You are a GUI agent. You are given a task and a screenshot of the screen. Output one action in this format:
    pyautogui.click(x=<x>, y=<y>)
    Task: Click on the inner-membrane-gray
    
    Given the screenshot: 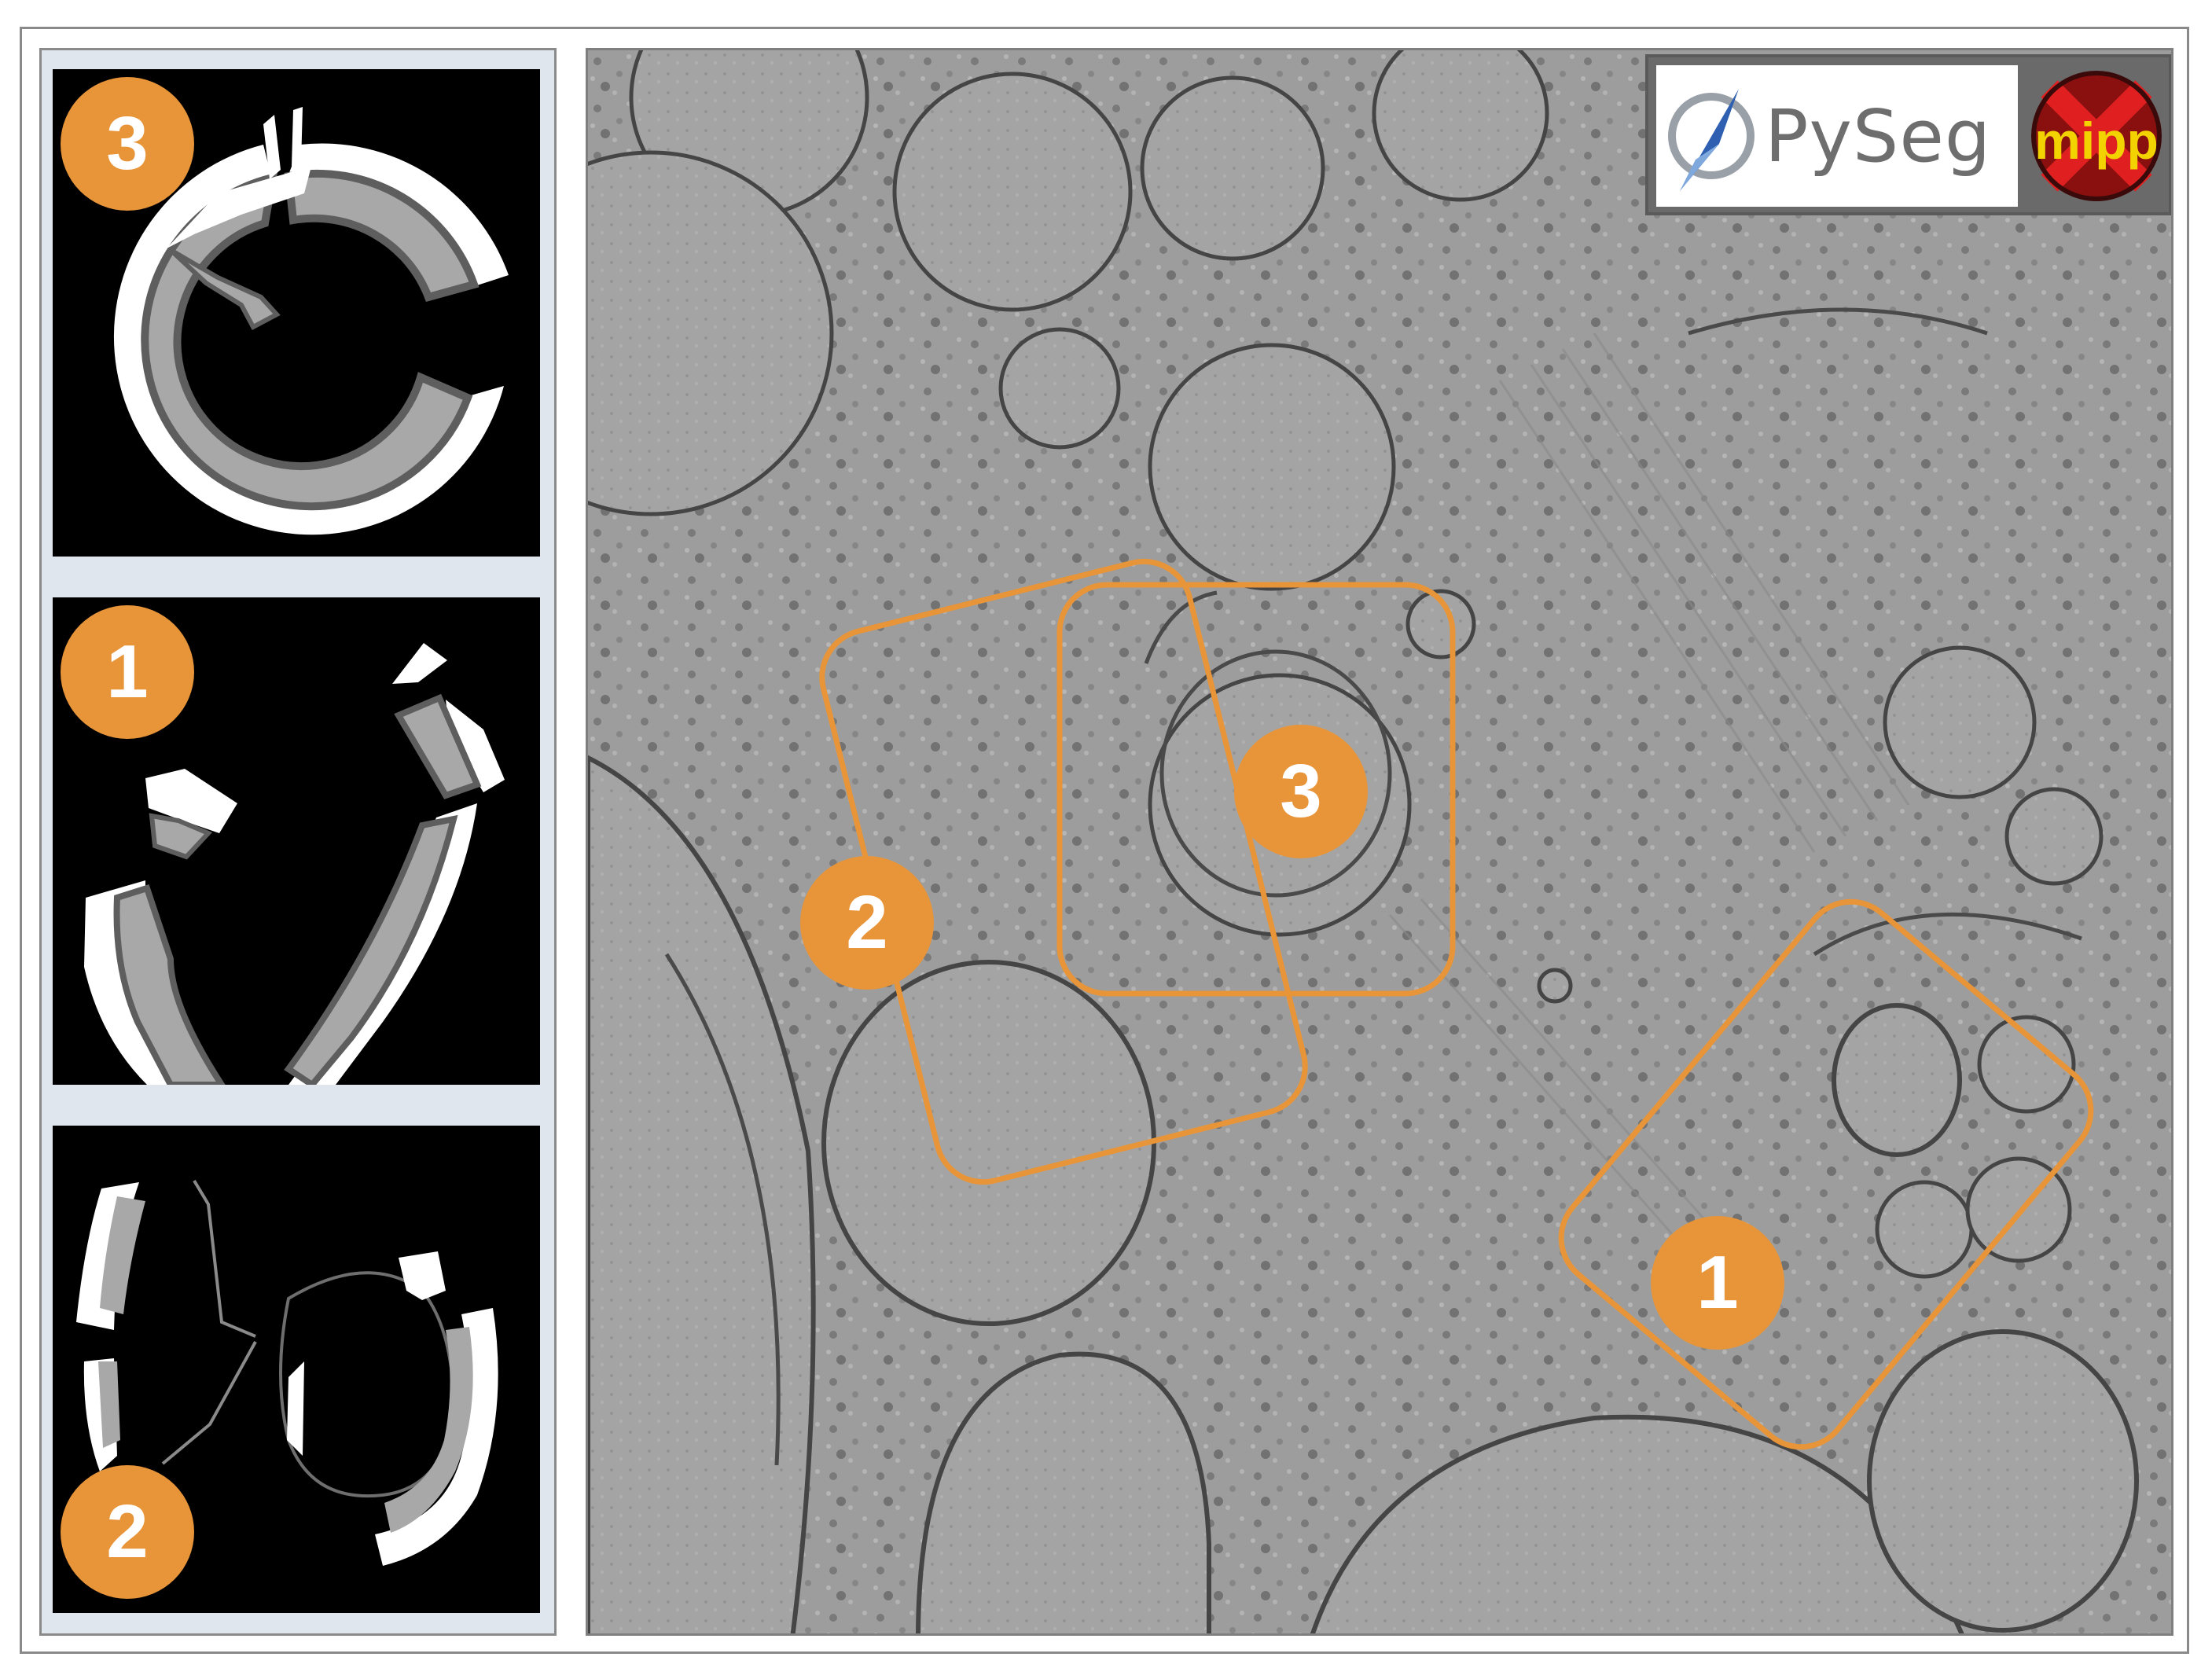 What is the action you would take?
    pyautogui.click(x=307, y=341)
    